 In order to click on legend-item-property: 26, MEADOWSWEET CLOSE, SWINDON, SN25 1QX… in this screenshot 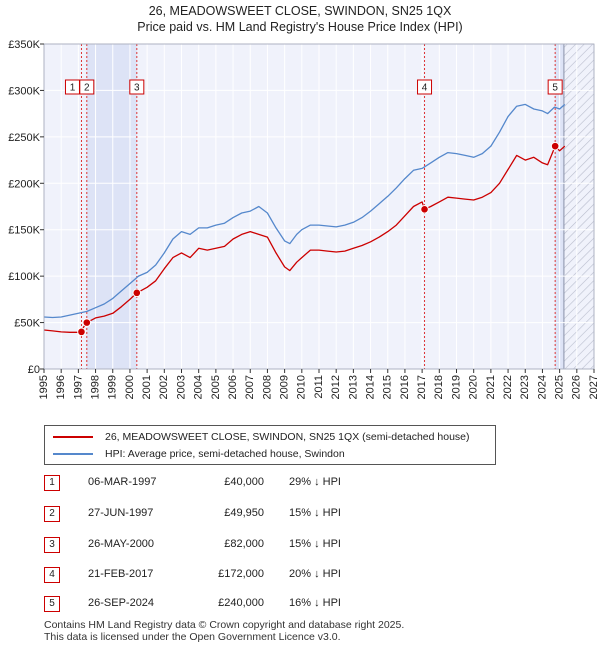, I will do `click(261, 437)`.